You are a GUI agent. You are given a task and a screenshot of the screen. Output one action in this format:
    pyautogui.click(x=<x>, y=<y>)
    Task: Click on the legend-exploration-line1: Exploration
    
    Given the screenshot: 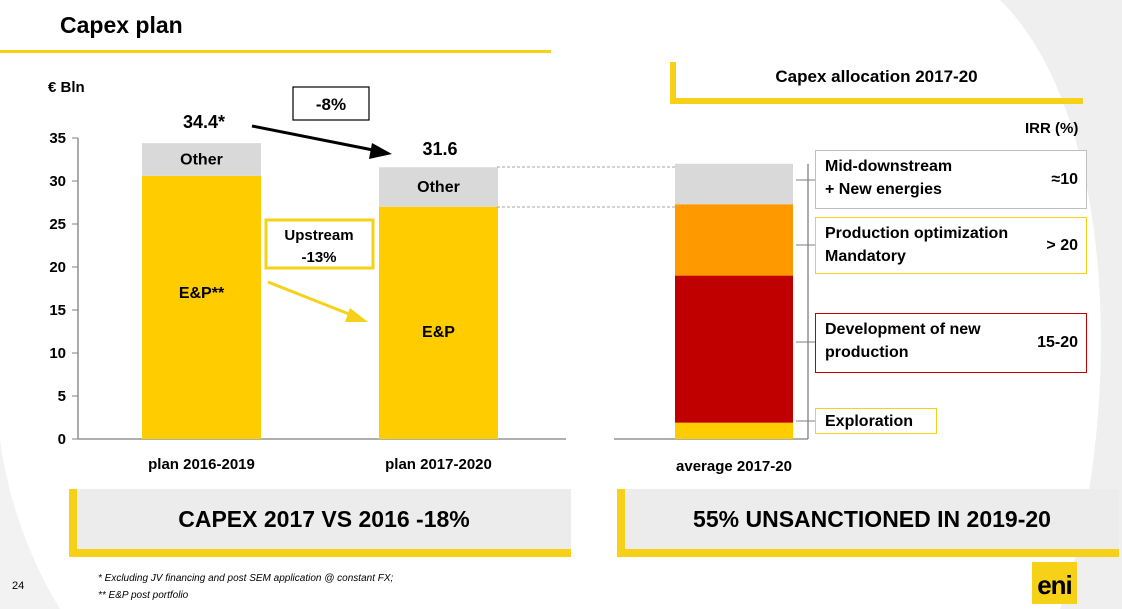 What is the action you would take?
    pyautogui.click(x=869, y=421)
    